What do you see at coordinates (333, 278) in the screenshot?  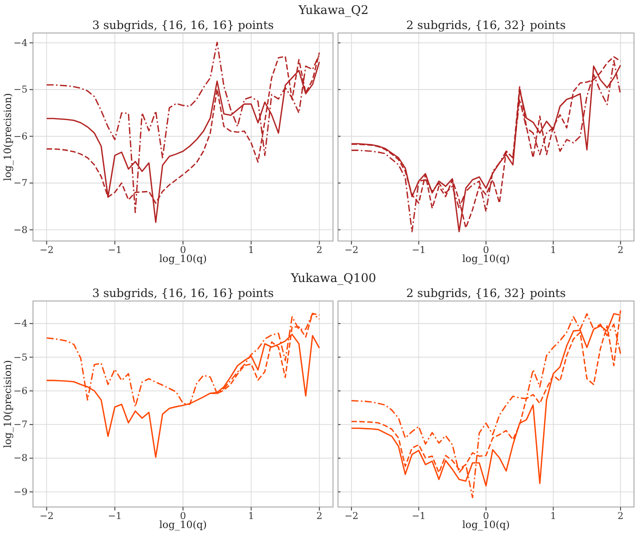 I see `text: Yukawa_Q100` at bounding box center [333, 278].